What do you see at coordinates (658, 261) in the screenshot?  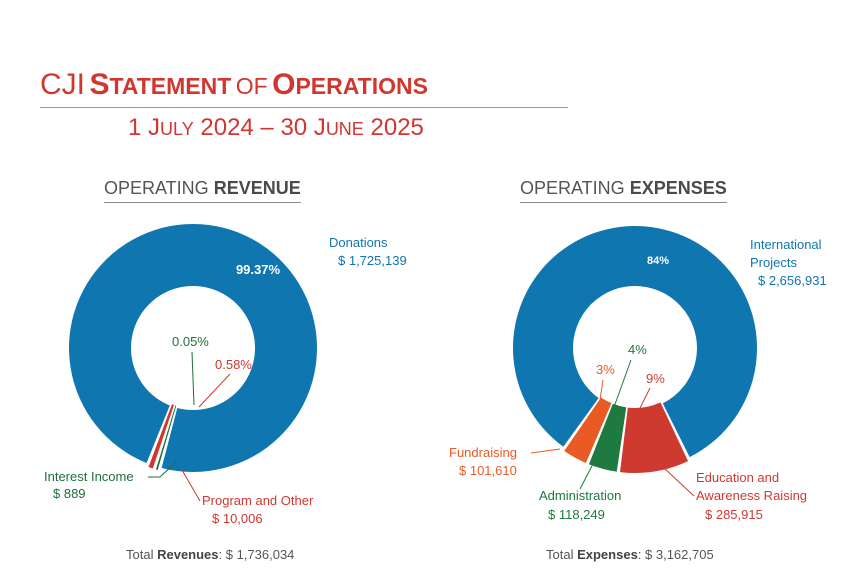 I see `expenses-international-percent: 84%` at bounding box center [658, 261].